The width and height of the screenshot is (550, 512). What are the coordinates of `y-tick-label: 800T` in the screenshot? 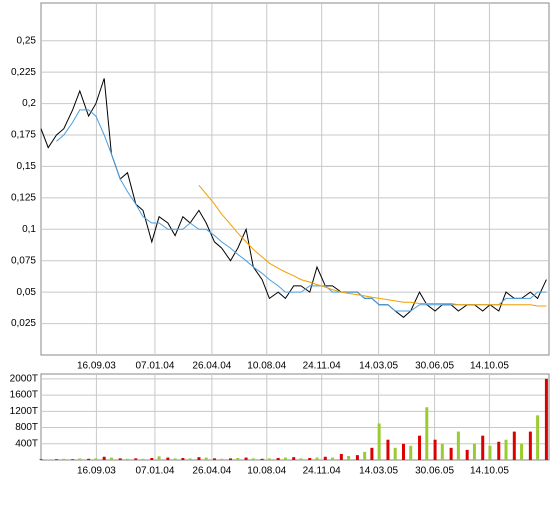 It's located at (26, 427).